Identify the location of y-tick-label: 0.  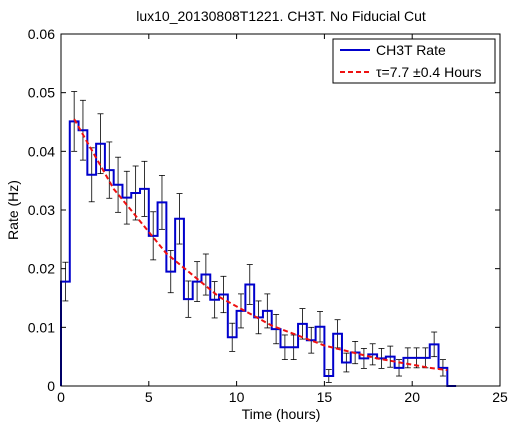
(51, 386).